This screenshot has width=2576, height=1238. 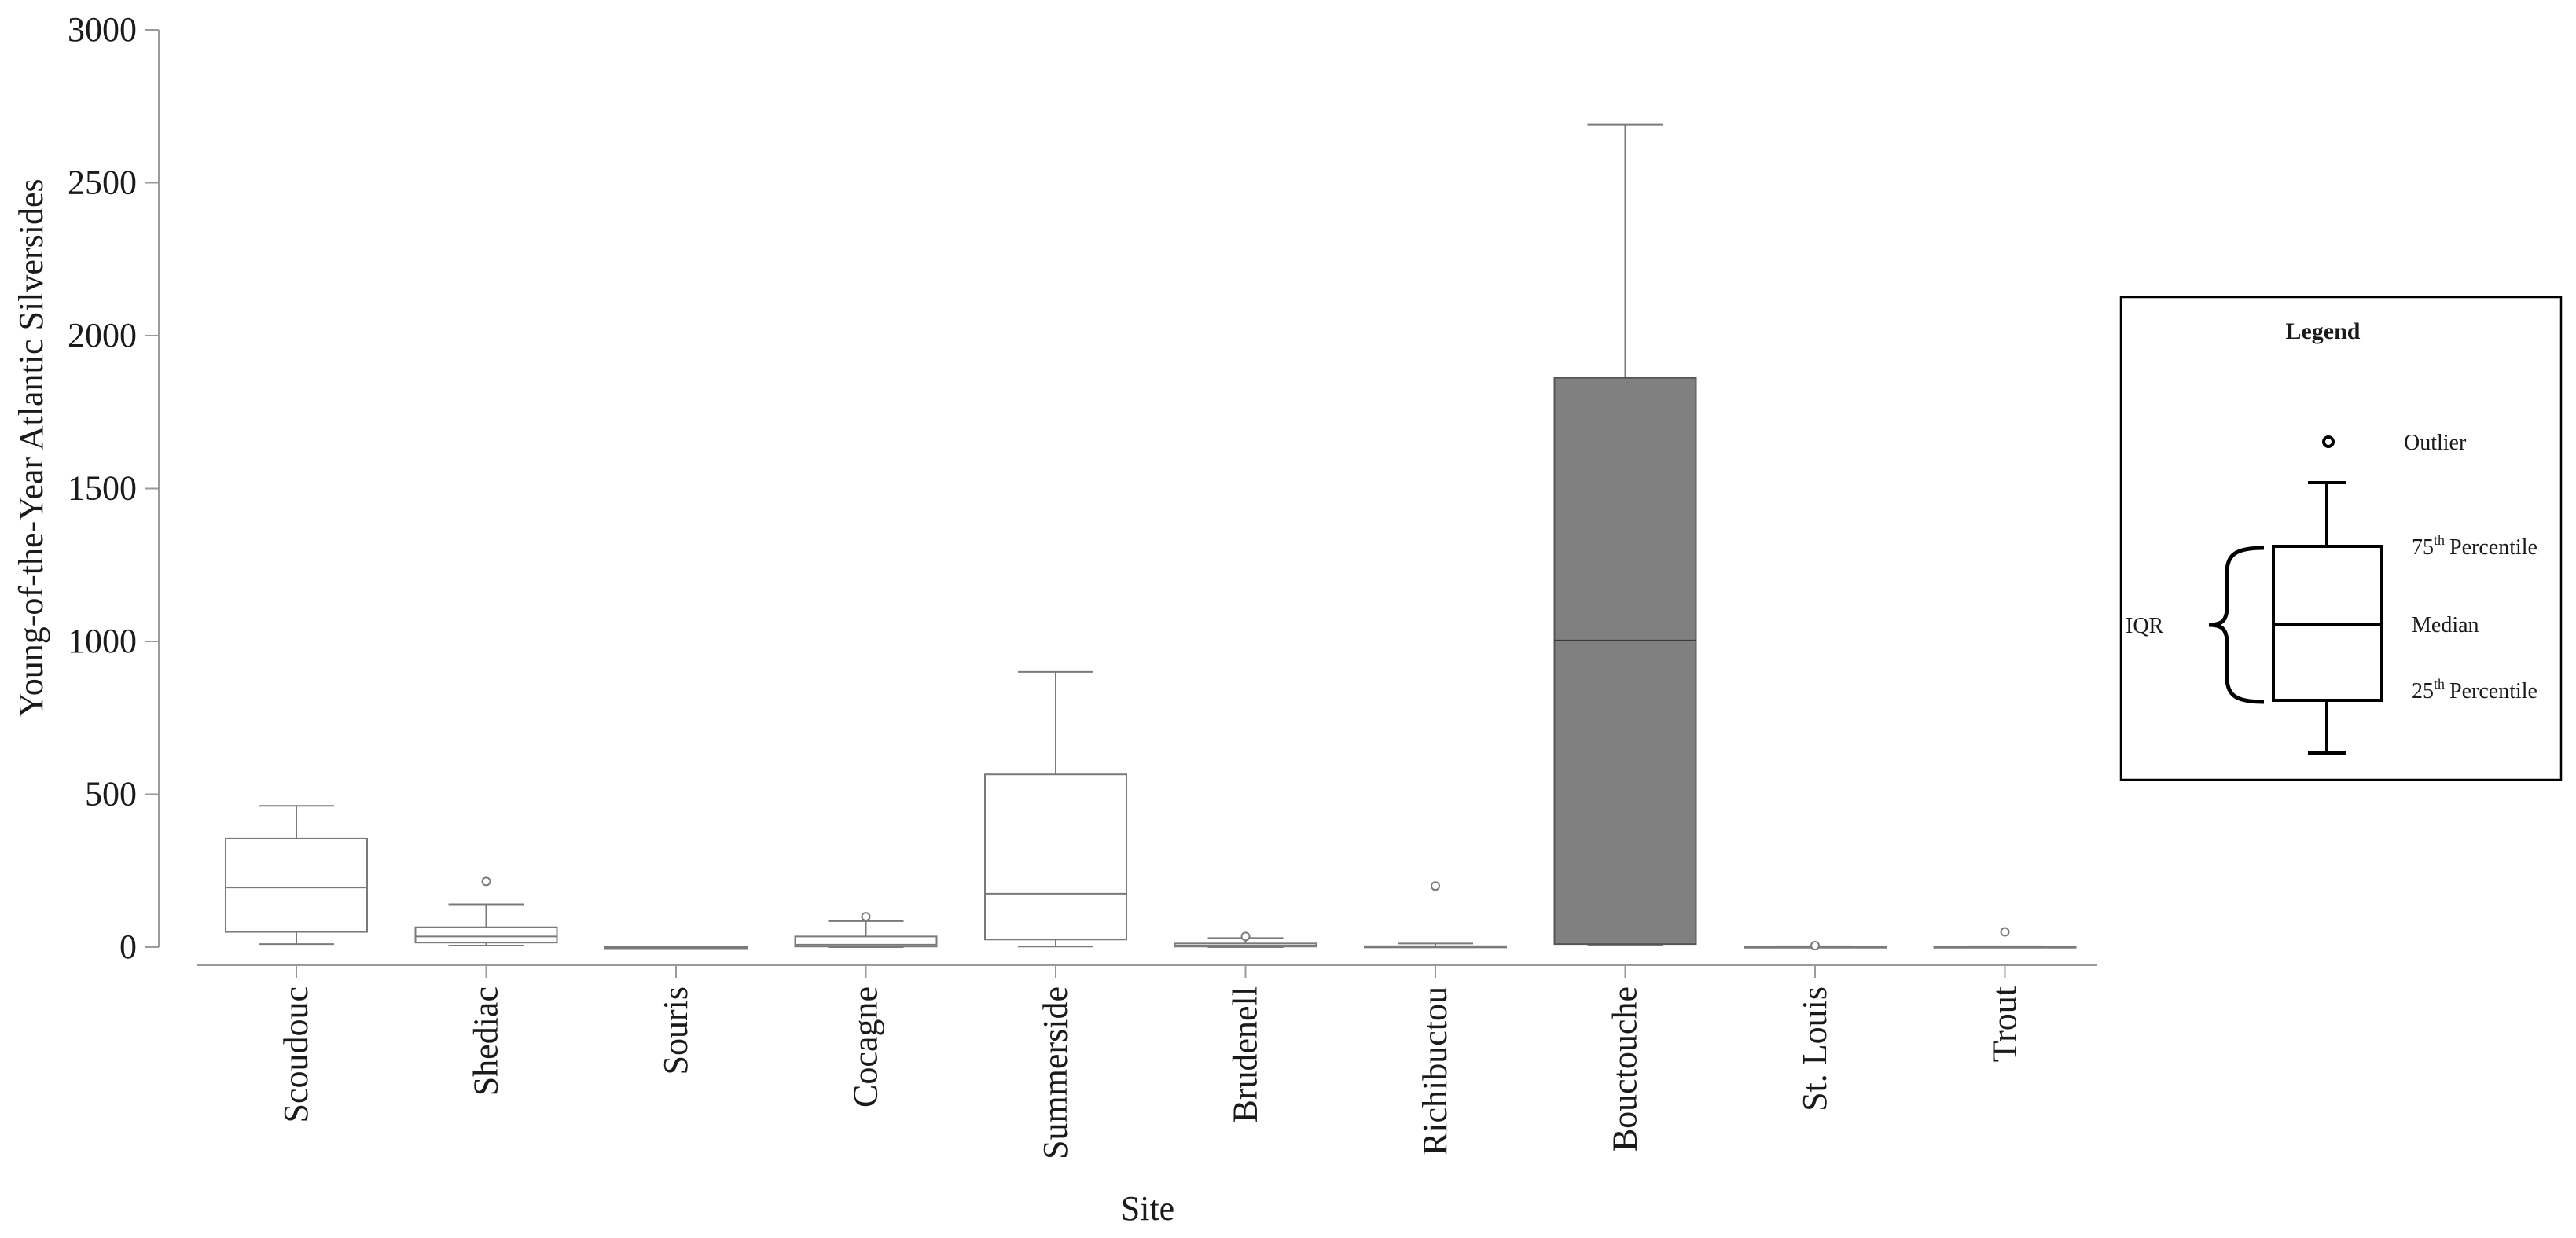 What do you see at coordinates (2474, 690) in the screenshot?
I see `legend-p25-label: 25th Percentile` at bounding box center [2474, 690].